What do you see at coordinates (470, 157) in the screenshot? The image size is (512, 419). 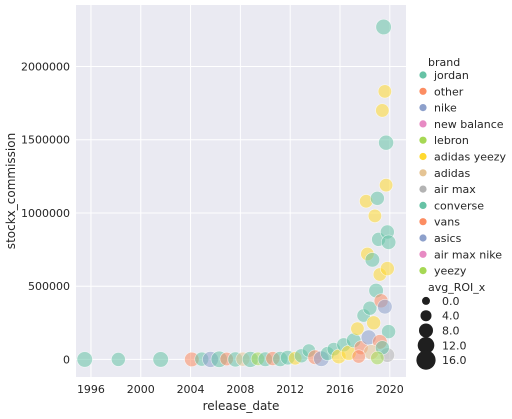 I see `legend-label: adidas yeezy` at bounding box center [470, 157].